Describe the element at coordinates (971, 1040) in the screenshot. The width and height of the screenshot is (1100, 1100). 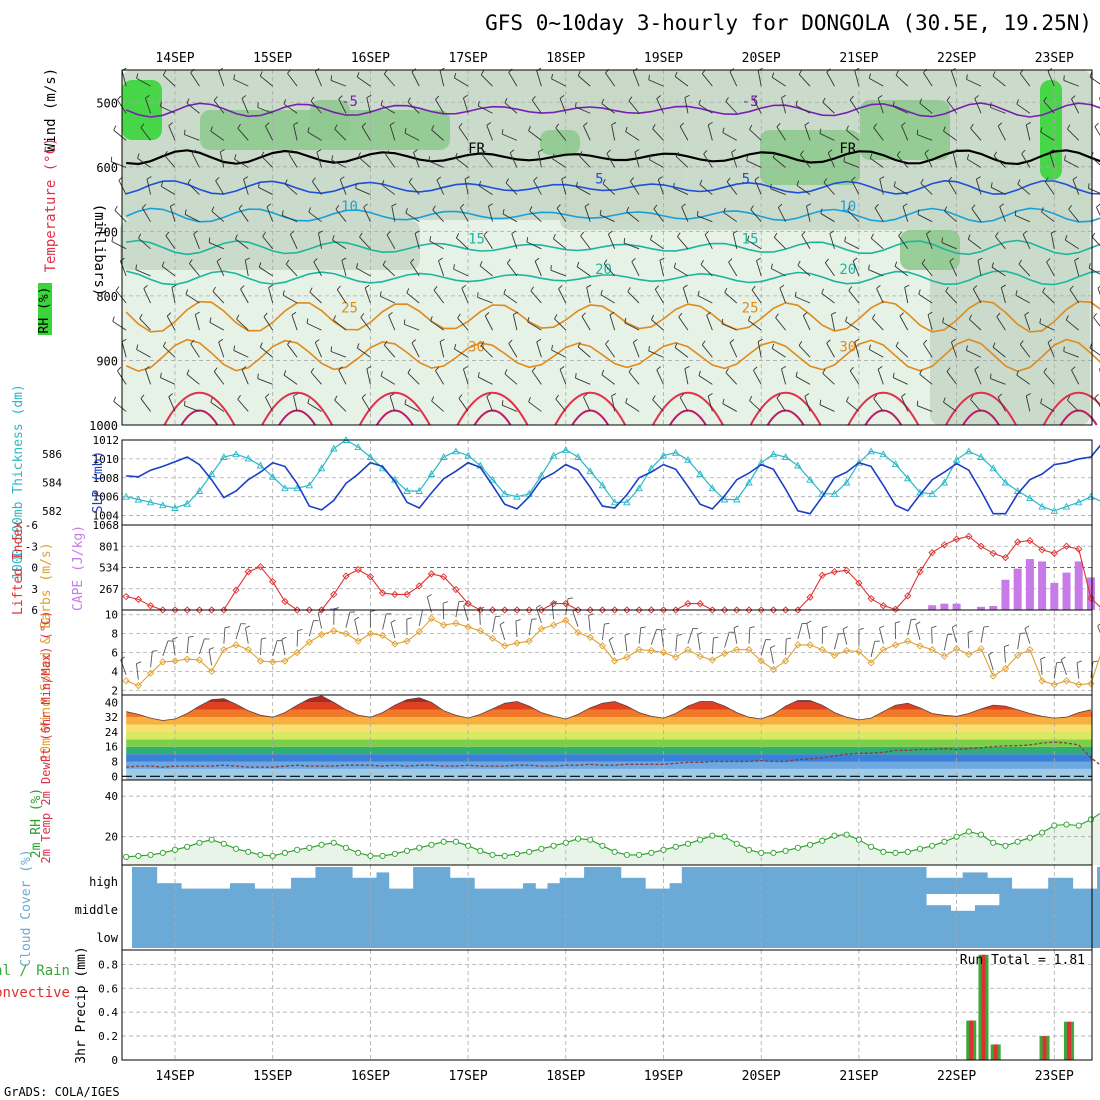
I see `precip-conv-bar` at that location.